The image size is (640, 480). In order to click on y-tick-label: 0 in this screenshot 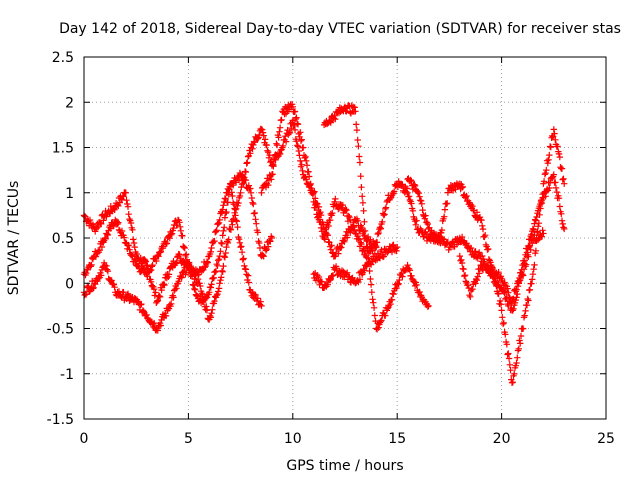, I will do `click(69, 284)`.